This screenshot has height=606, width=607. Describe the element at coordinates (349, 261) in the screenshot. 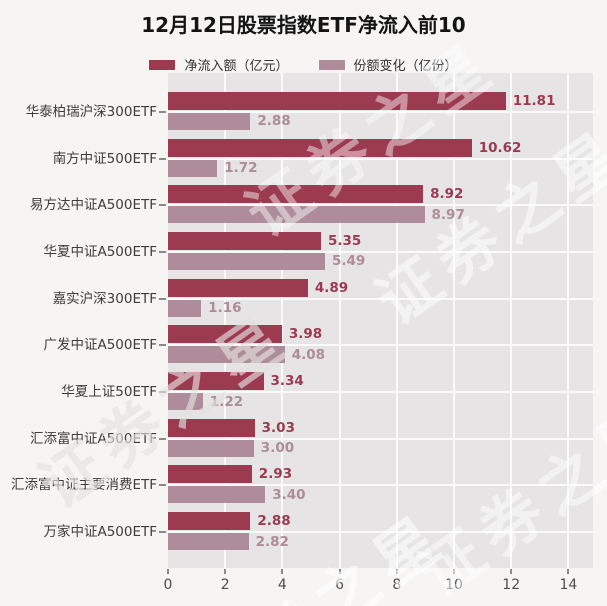

I see `bar-value-share-change: 5.49` at that location.